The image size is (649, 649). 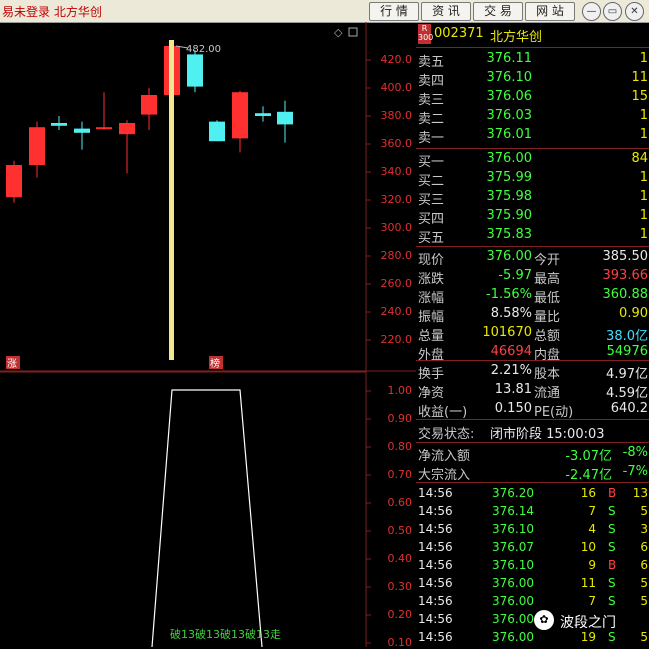 What do you see at coordinates (532, 277) in the screenshot?
I see `stat-row: 涨跌 -5.97 最高 393.66` at bounding box center [532, 277].